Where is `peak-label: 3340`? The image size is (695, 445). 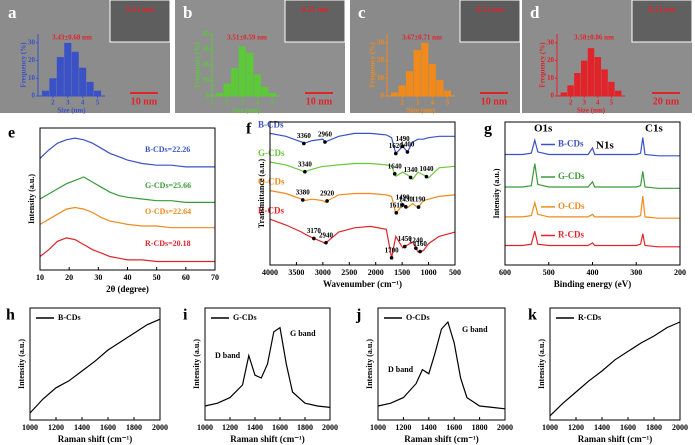 peak-label: 3340 is located at coordinates (305, 164).